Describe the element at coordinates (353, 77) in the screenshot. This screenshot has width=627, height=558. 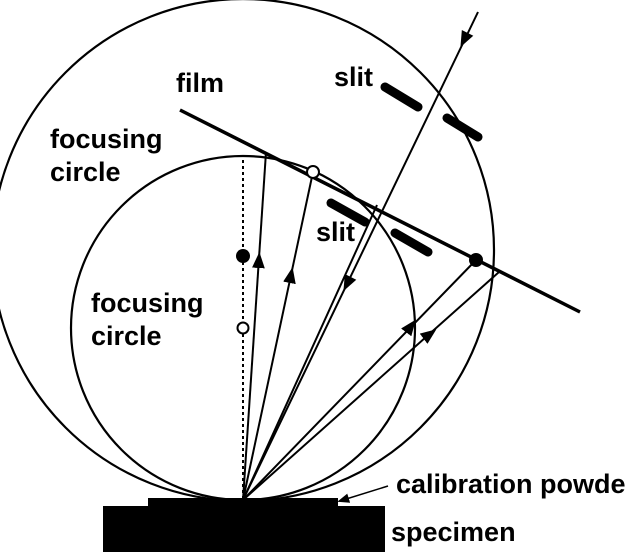
I see `slit-label-top: slit` at that location.